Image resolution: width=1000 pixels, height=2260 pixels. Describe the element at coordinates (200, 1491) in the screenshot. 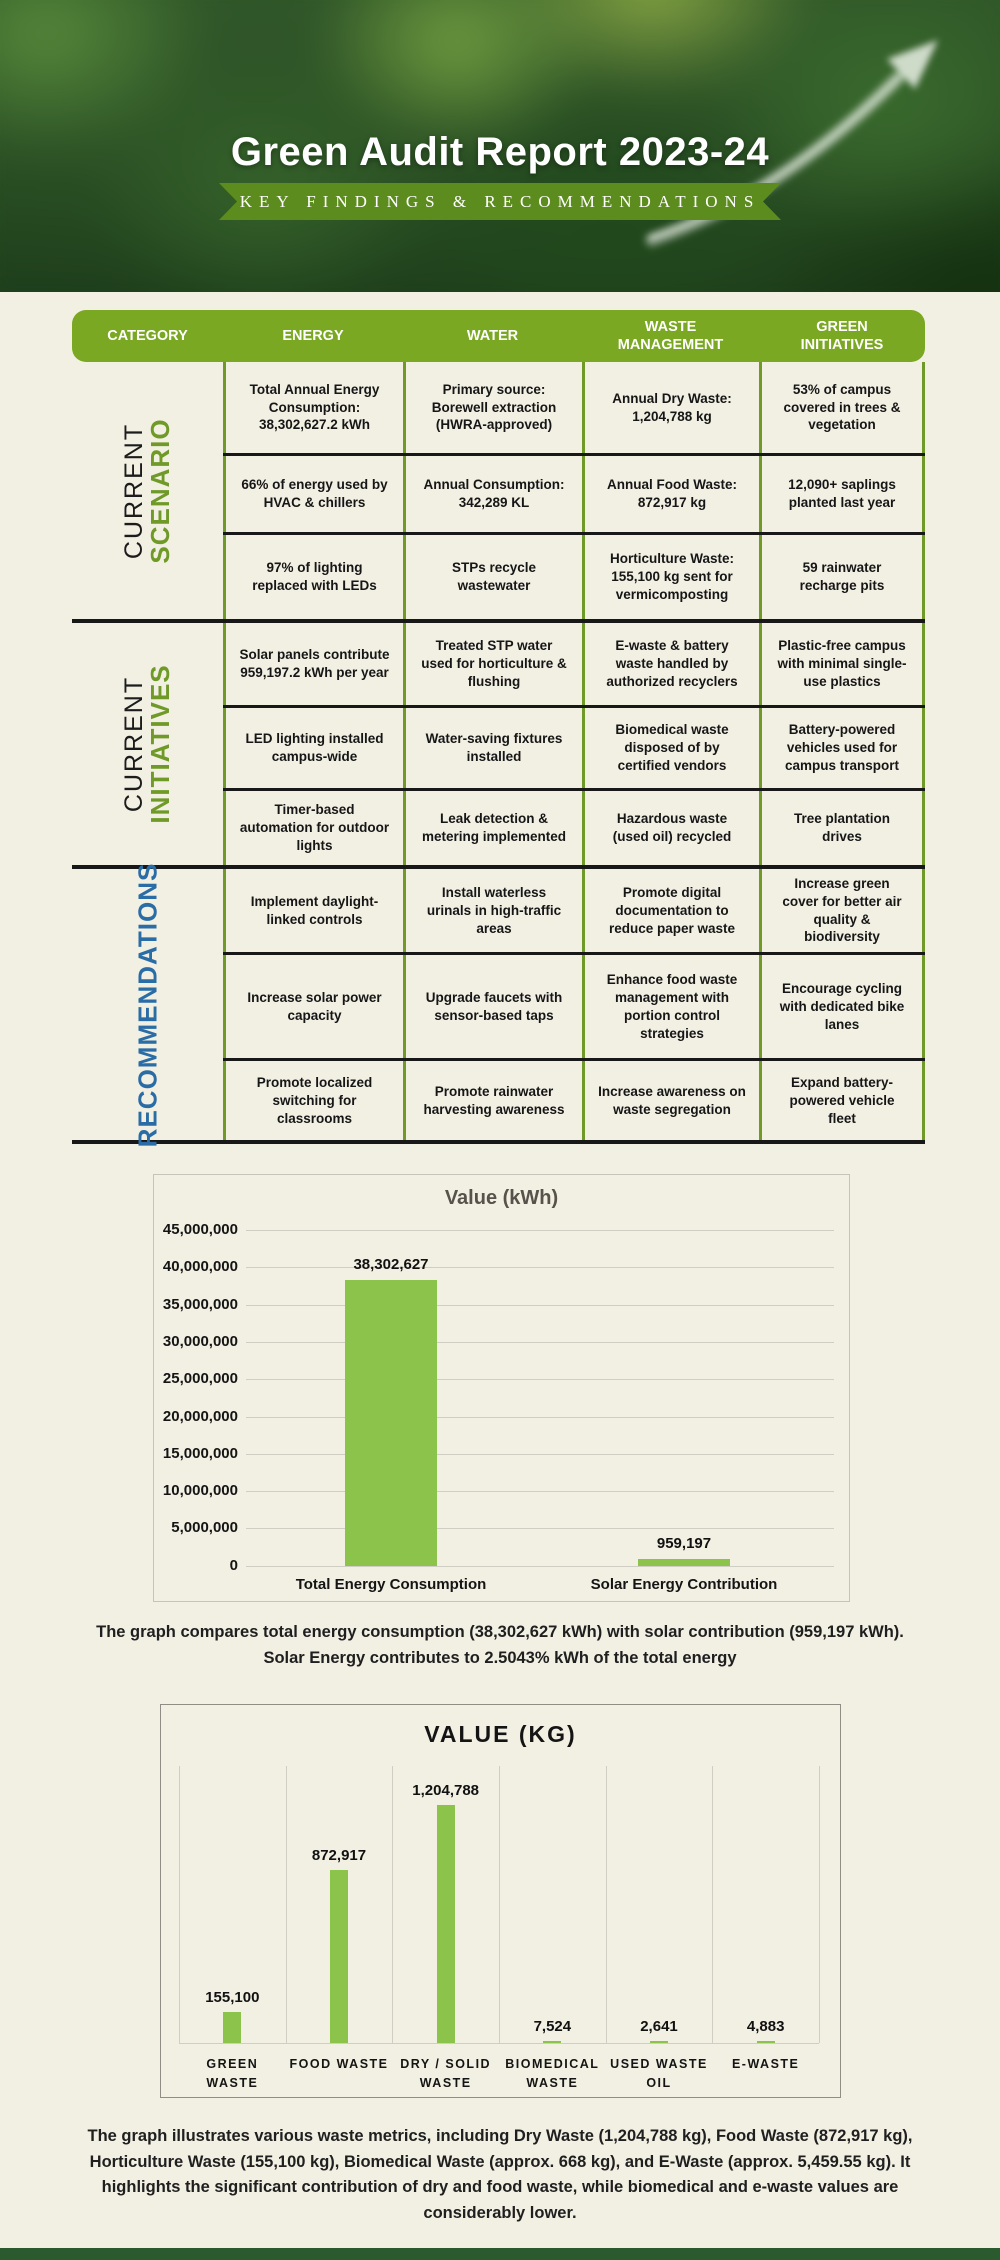

I see `y-axis-tick: 10,000,000` at that location.